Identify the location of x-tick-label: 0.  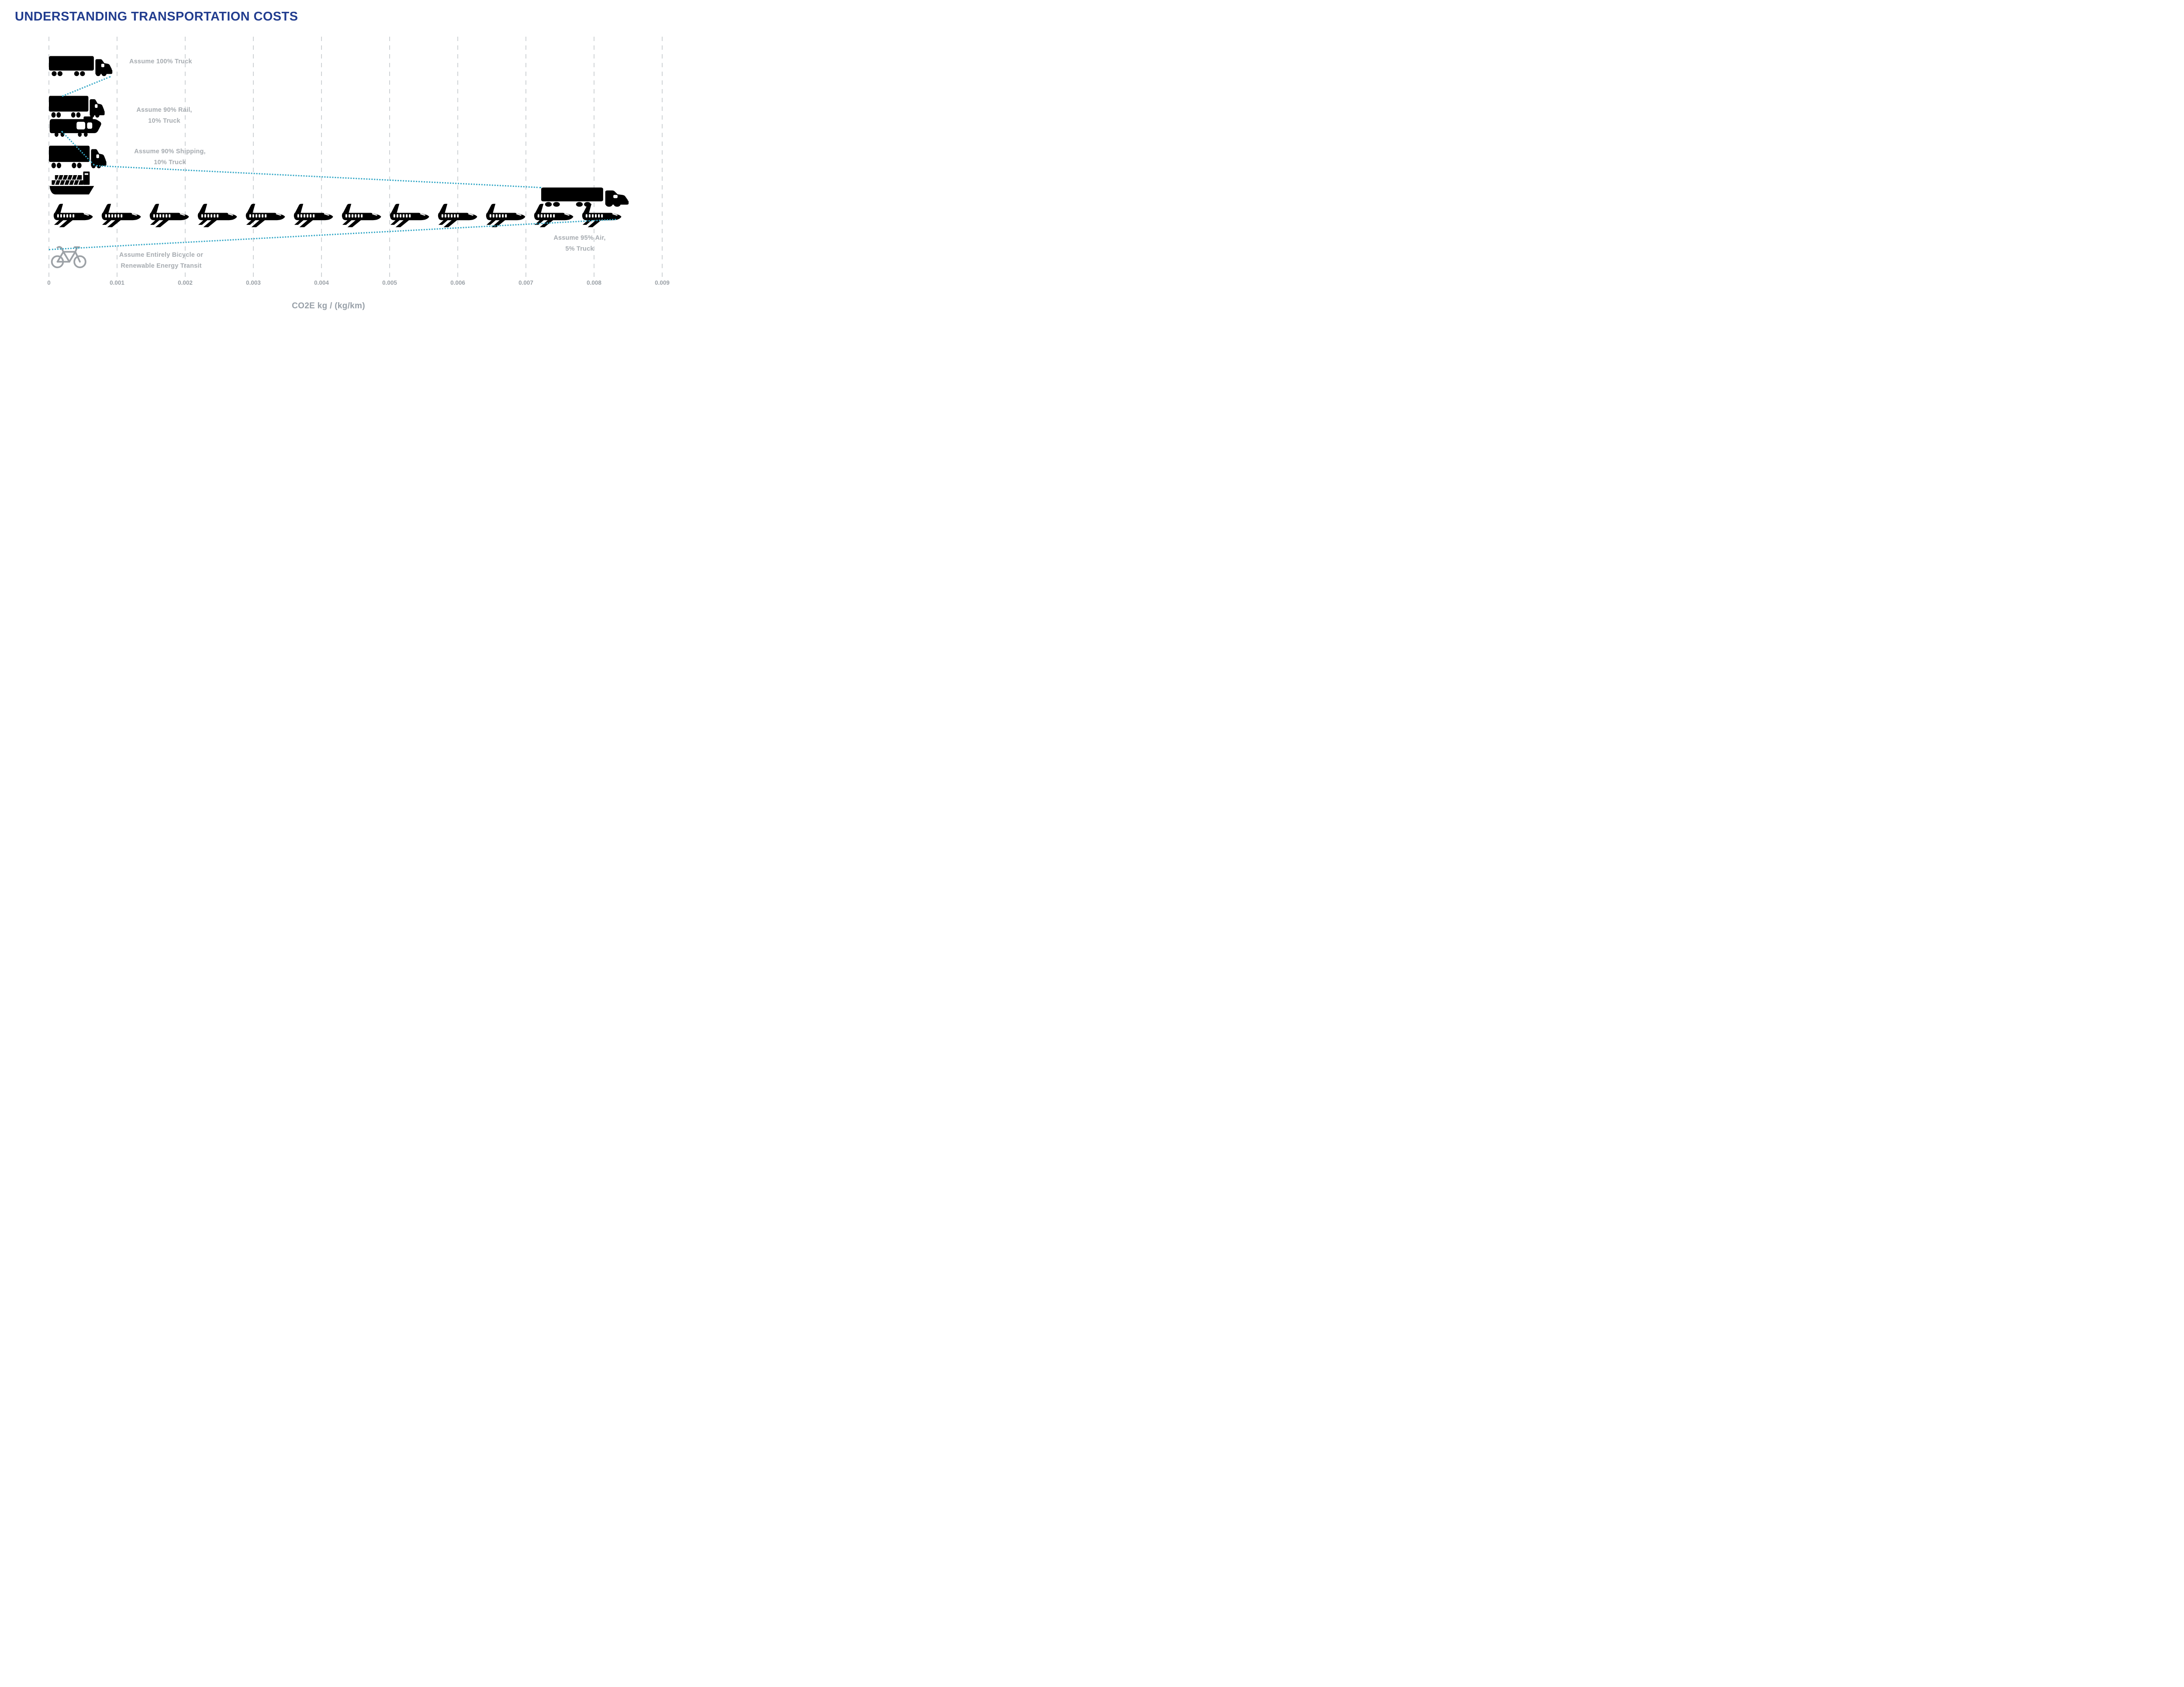
(49, 282).